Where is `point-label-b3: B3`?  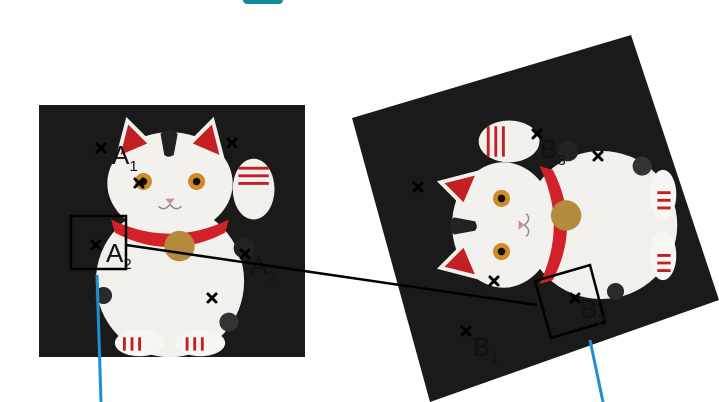
point-label-b3: B3 is located at coordinates (553, 151).